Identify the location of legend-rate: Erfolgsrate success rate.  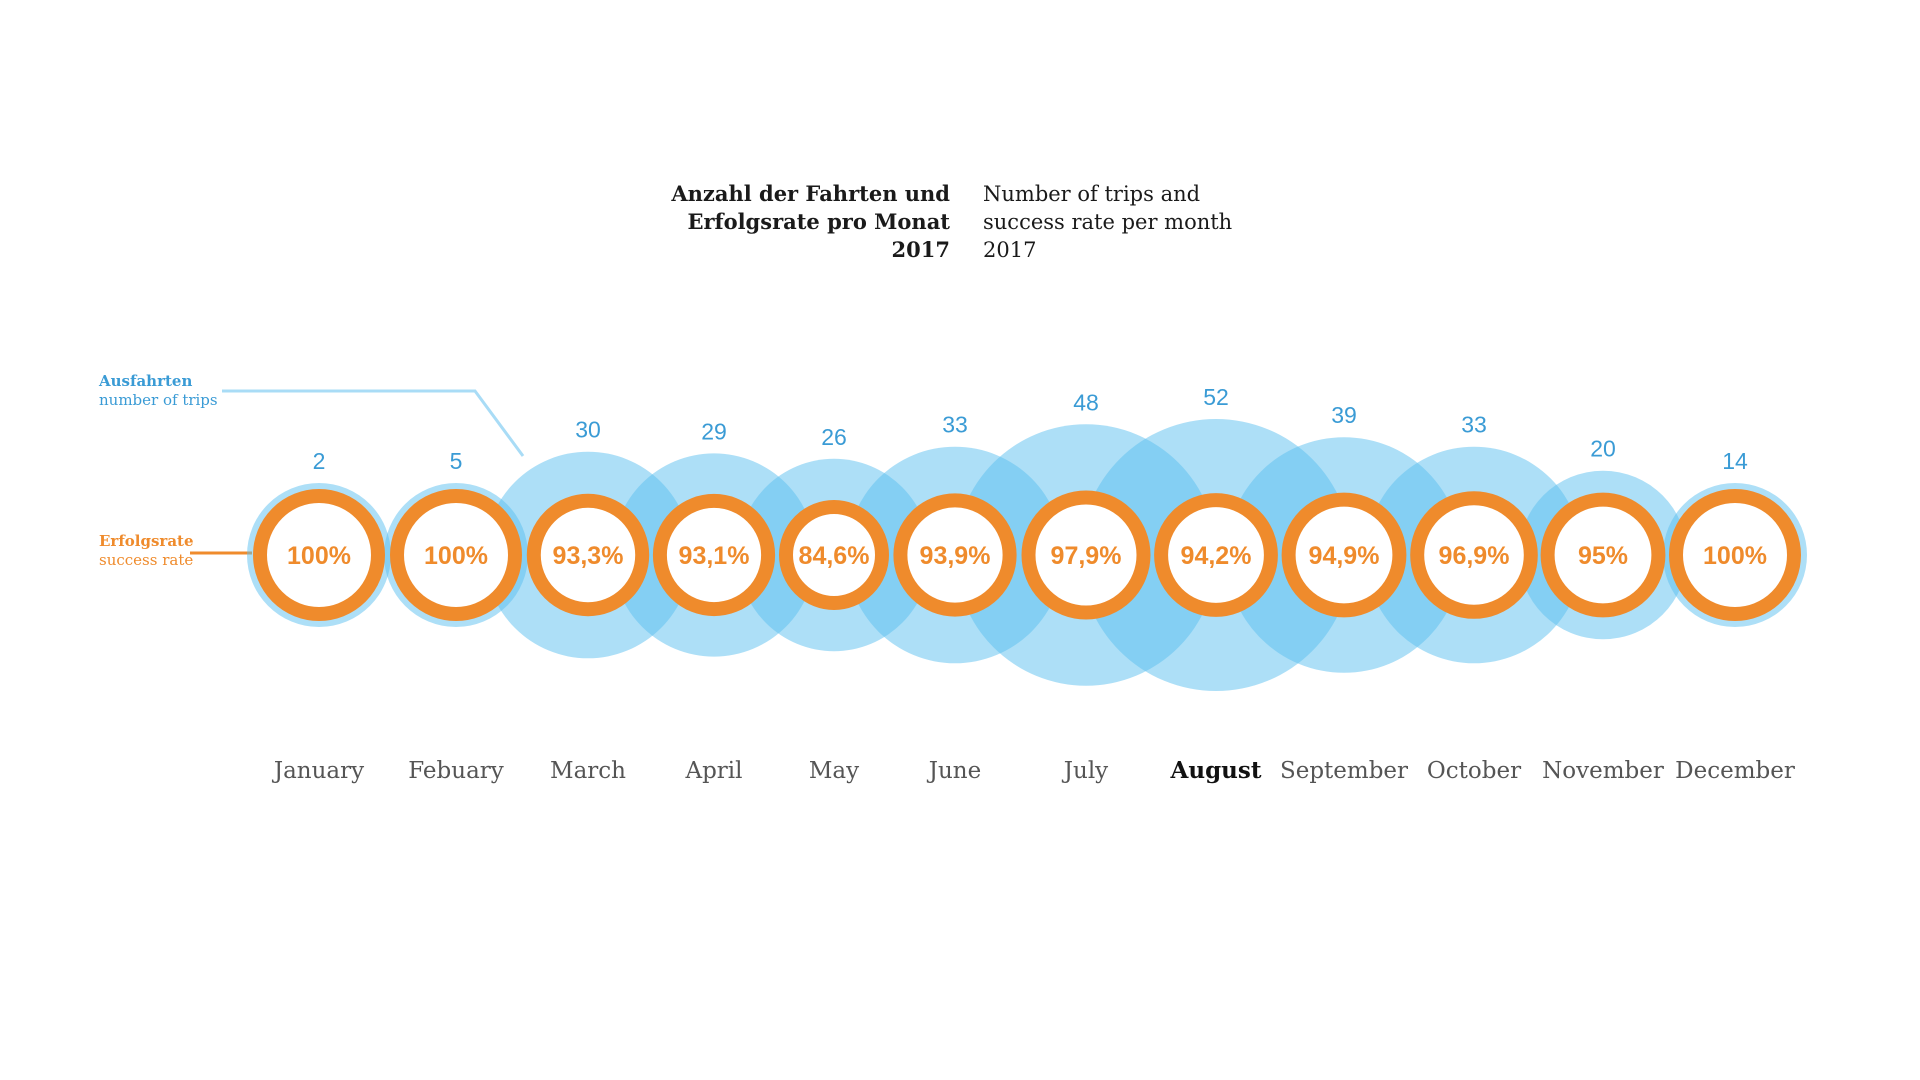
(146, 551).